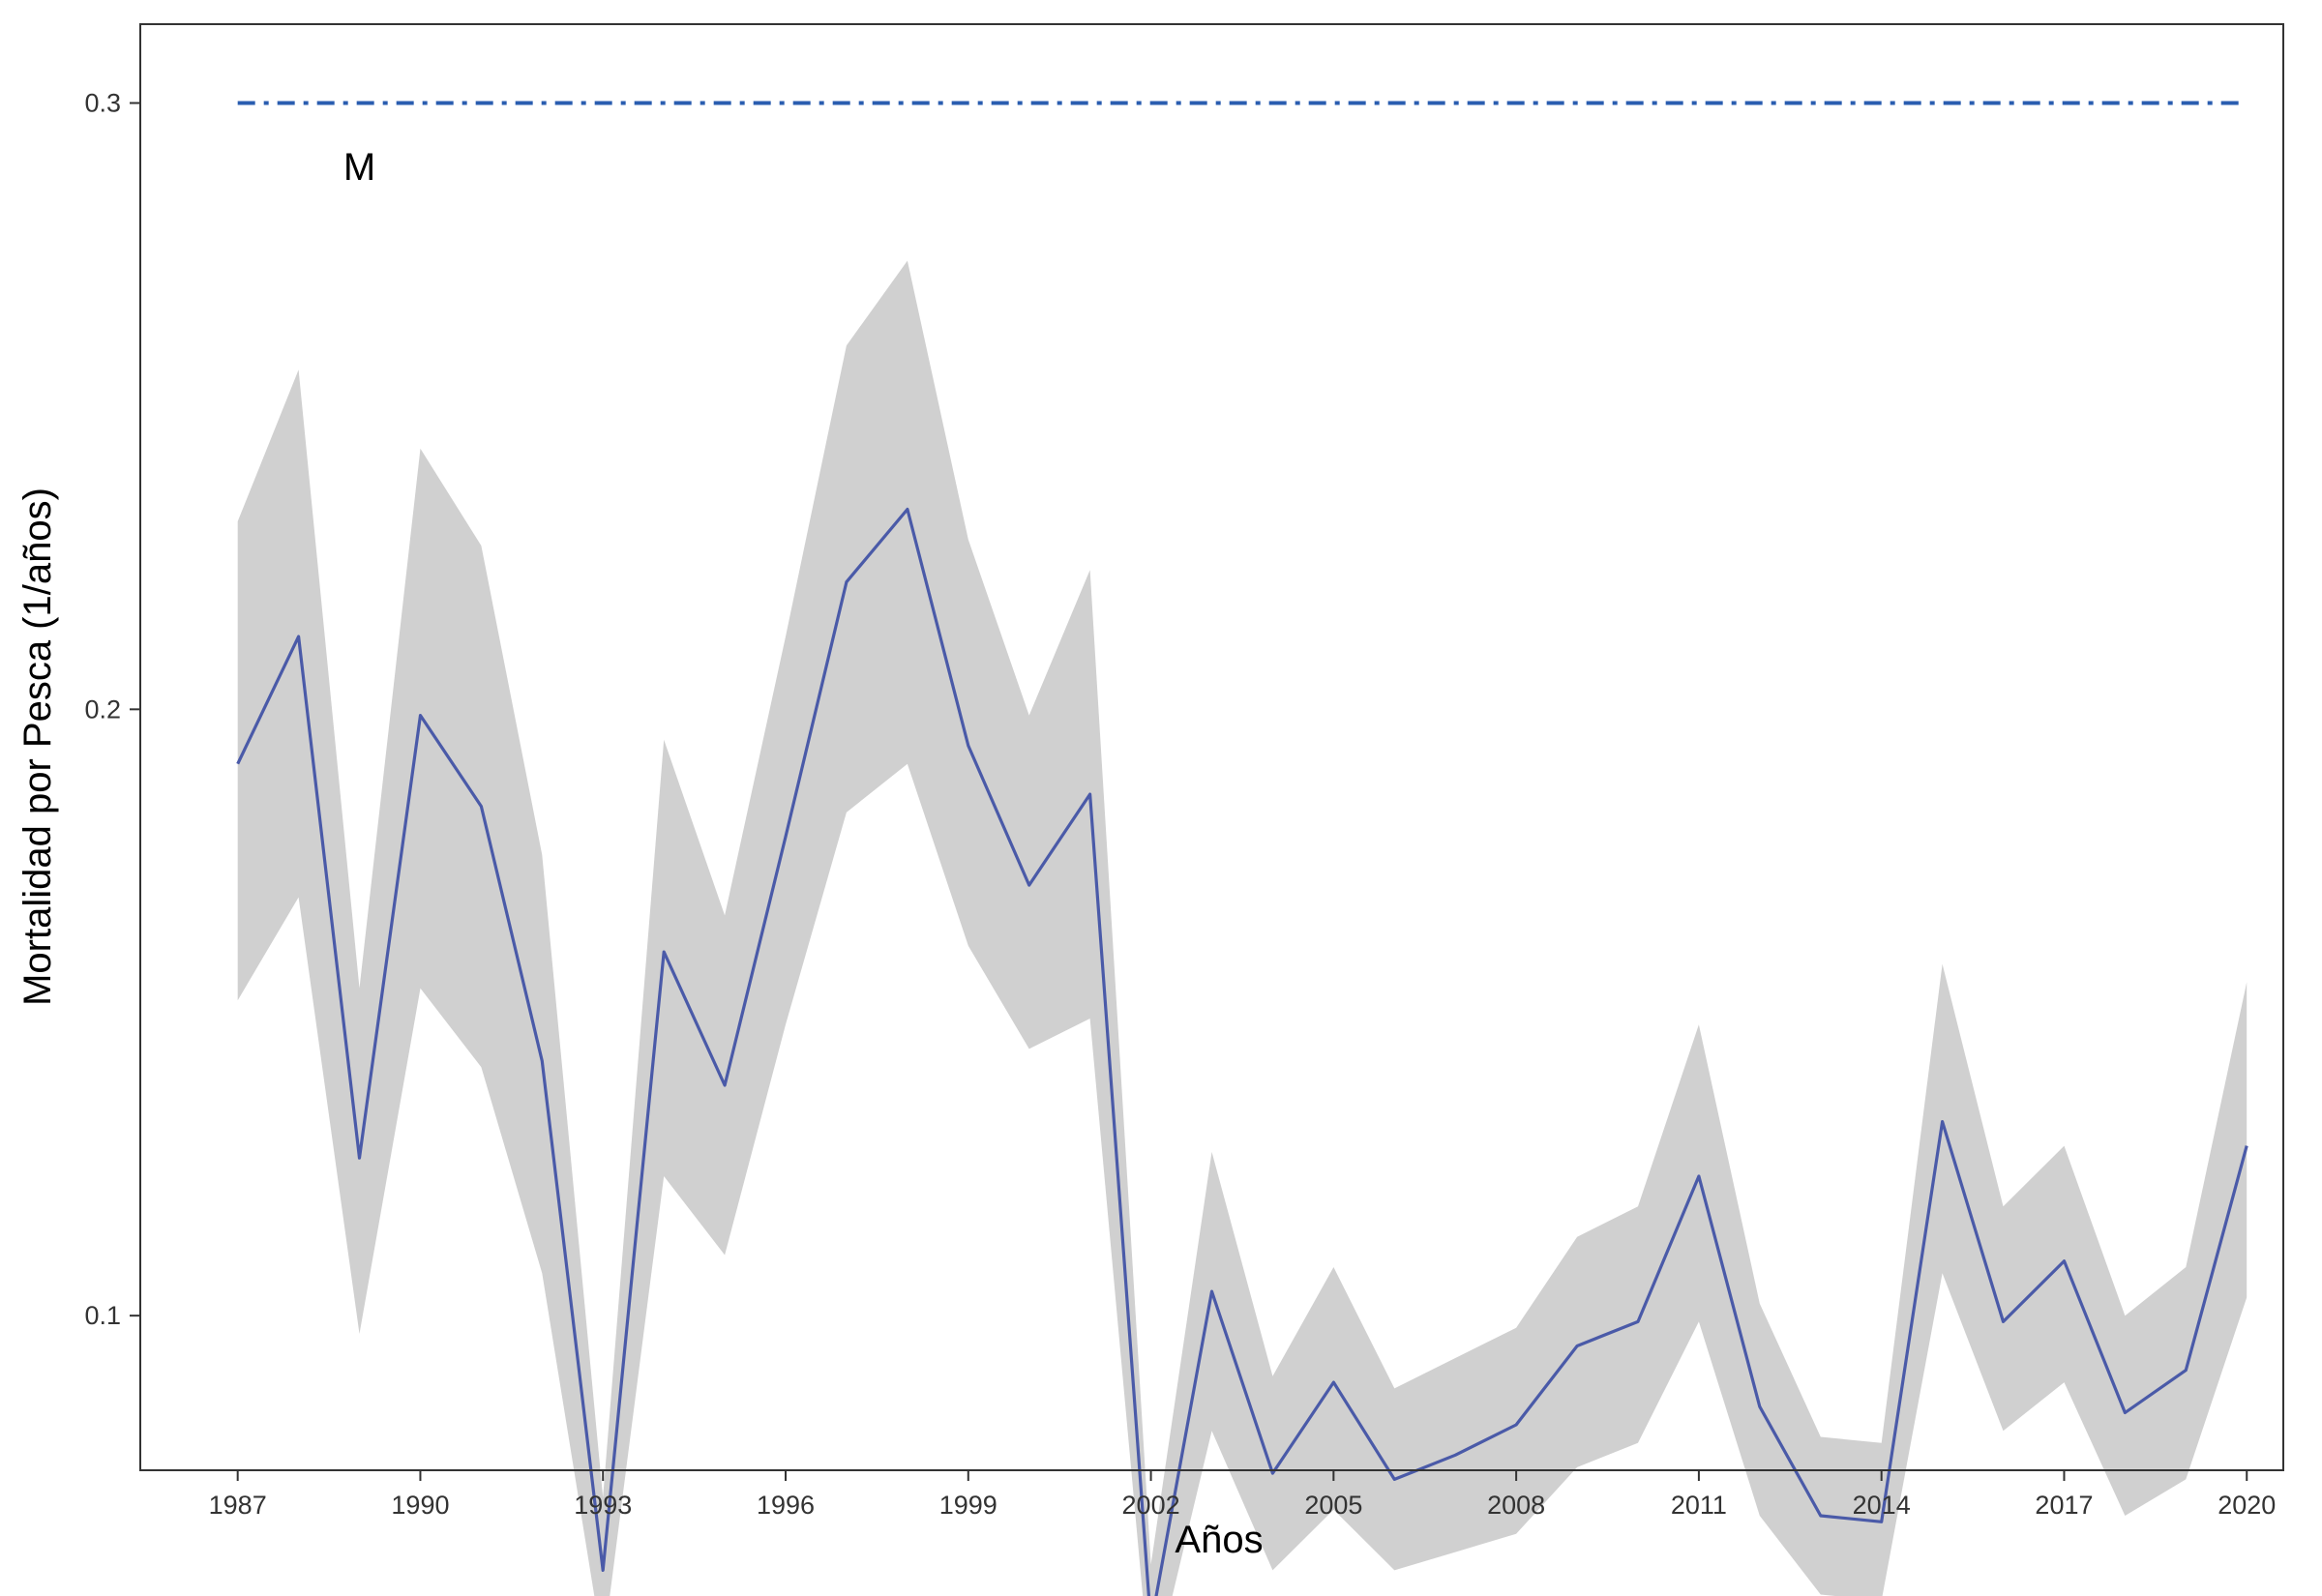  Describe the element at coordinates (1882, 1505) in the screenshot. I see `x-tick-label-2014: 2014` at that location.